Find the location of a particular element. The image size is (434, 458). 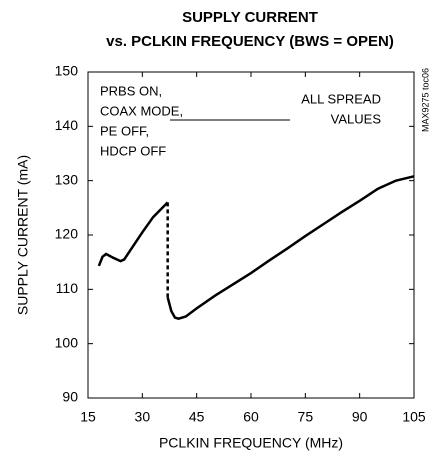

y-tick-label: 100 is located at coordinates (67, 342).